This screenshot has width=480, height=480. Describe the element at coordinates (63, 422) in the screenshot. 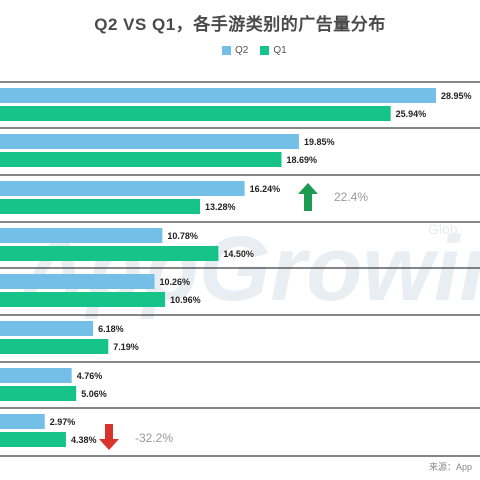

I see `data-label-q2: 2.97%` at that location.